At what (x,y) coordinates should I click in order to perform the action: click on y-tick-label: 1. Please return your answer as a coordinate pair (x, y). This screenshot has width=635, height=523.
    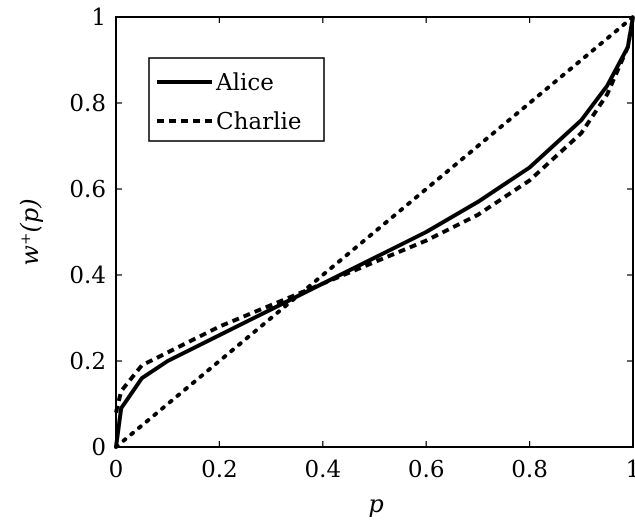
    Looking at the image, I should click on (98, 18).